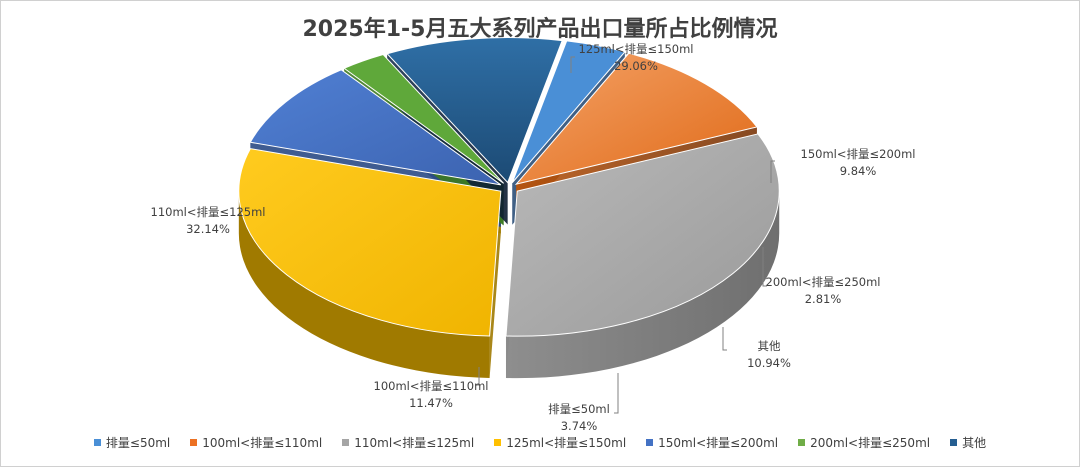  I want to click on legend-label: 100ml<排量≤110ml, so click(262, 443).